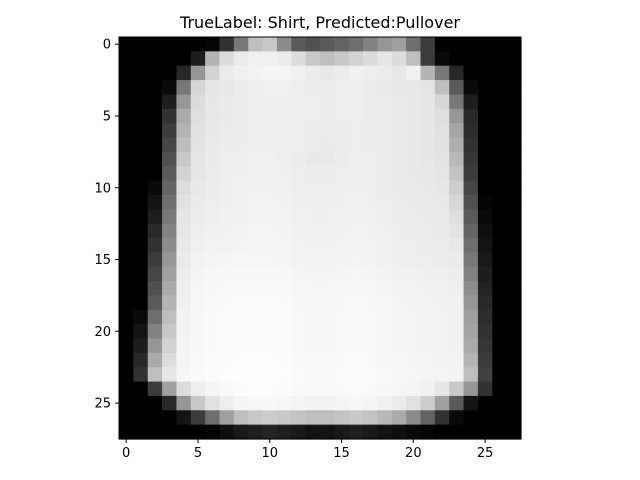  Describe the element at coordinates (485, 453) in the screenshot. I see `x-tick-label: 25` at that location.